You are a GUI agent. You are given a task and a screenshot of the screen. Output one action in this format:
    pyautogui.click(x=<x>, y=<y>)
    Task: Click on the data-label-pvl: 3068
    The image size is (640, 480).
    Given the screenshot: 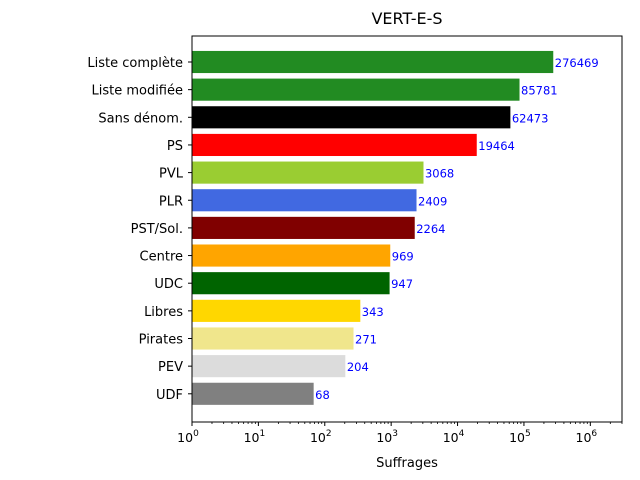 What is the action you would take?
    pyautogui.click(x=439, y=174)
    